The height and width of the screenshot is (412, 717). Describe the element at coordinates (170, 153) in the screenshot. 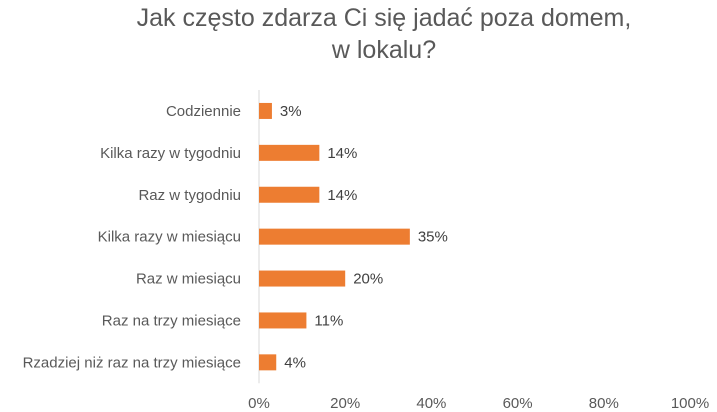

I see `category-label: Kilka razy w tygodniu` at that location.